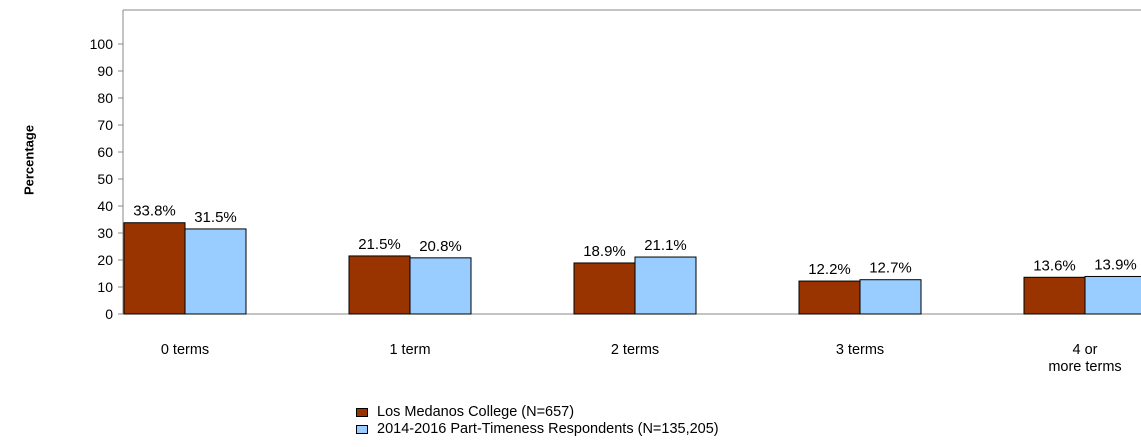 This screenshot has height=447, width=1141. Describe the element at coordinates (185, 350) in the screenshot. I see `x-tick-label-0-line-0: 0 terms` at that location.